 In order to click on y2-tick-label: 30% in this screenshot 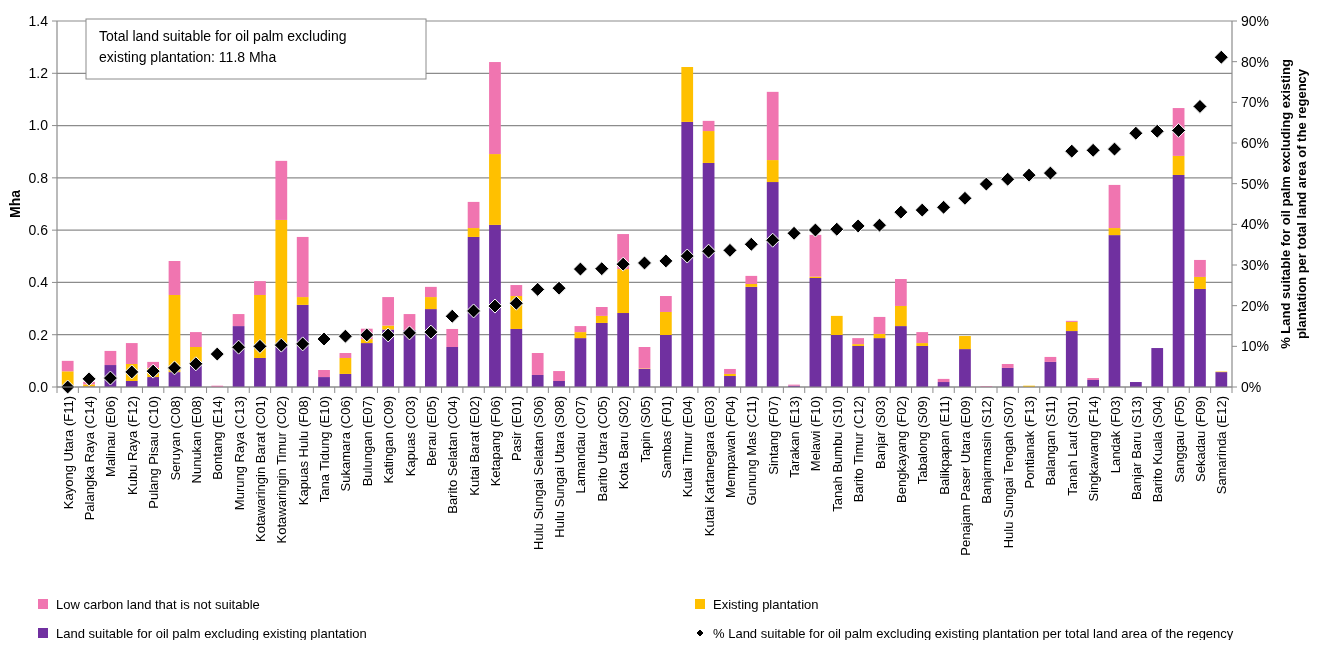, I will do `click(1255, 264)`.